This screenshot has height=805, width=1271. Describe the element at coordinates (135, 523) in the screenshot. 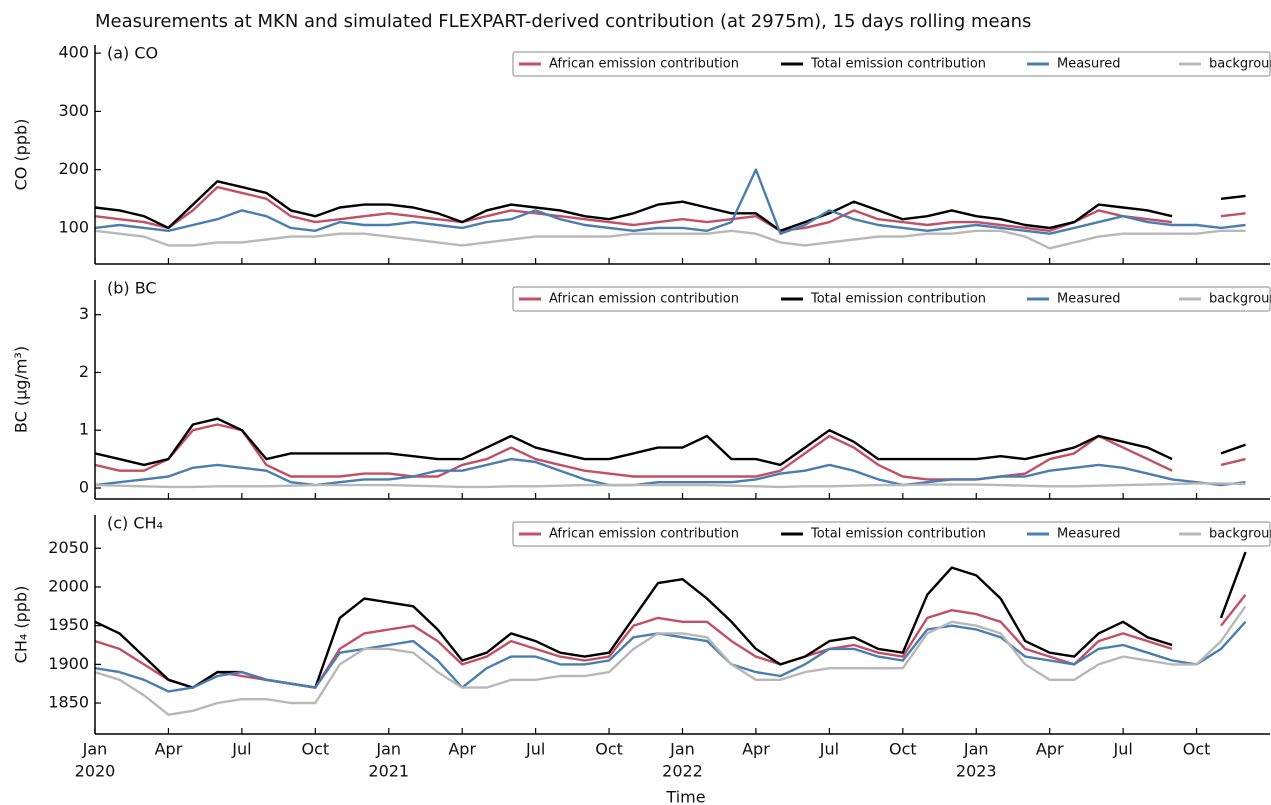

I see `panel-label: (c) CH₄` at that location.